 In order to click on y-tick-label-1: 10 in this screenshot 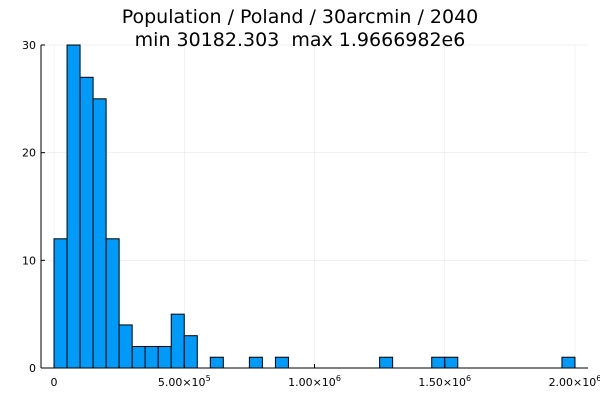, I will do `click(29, 260)`.